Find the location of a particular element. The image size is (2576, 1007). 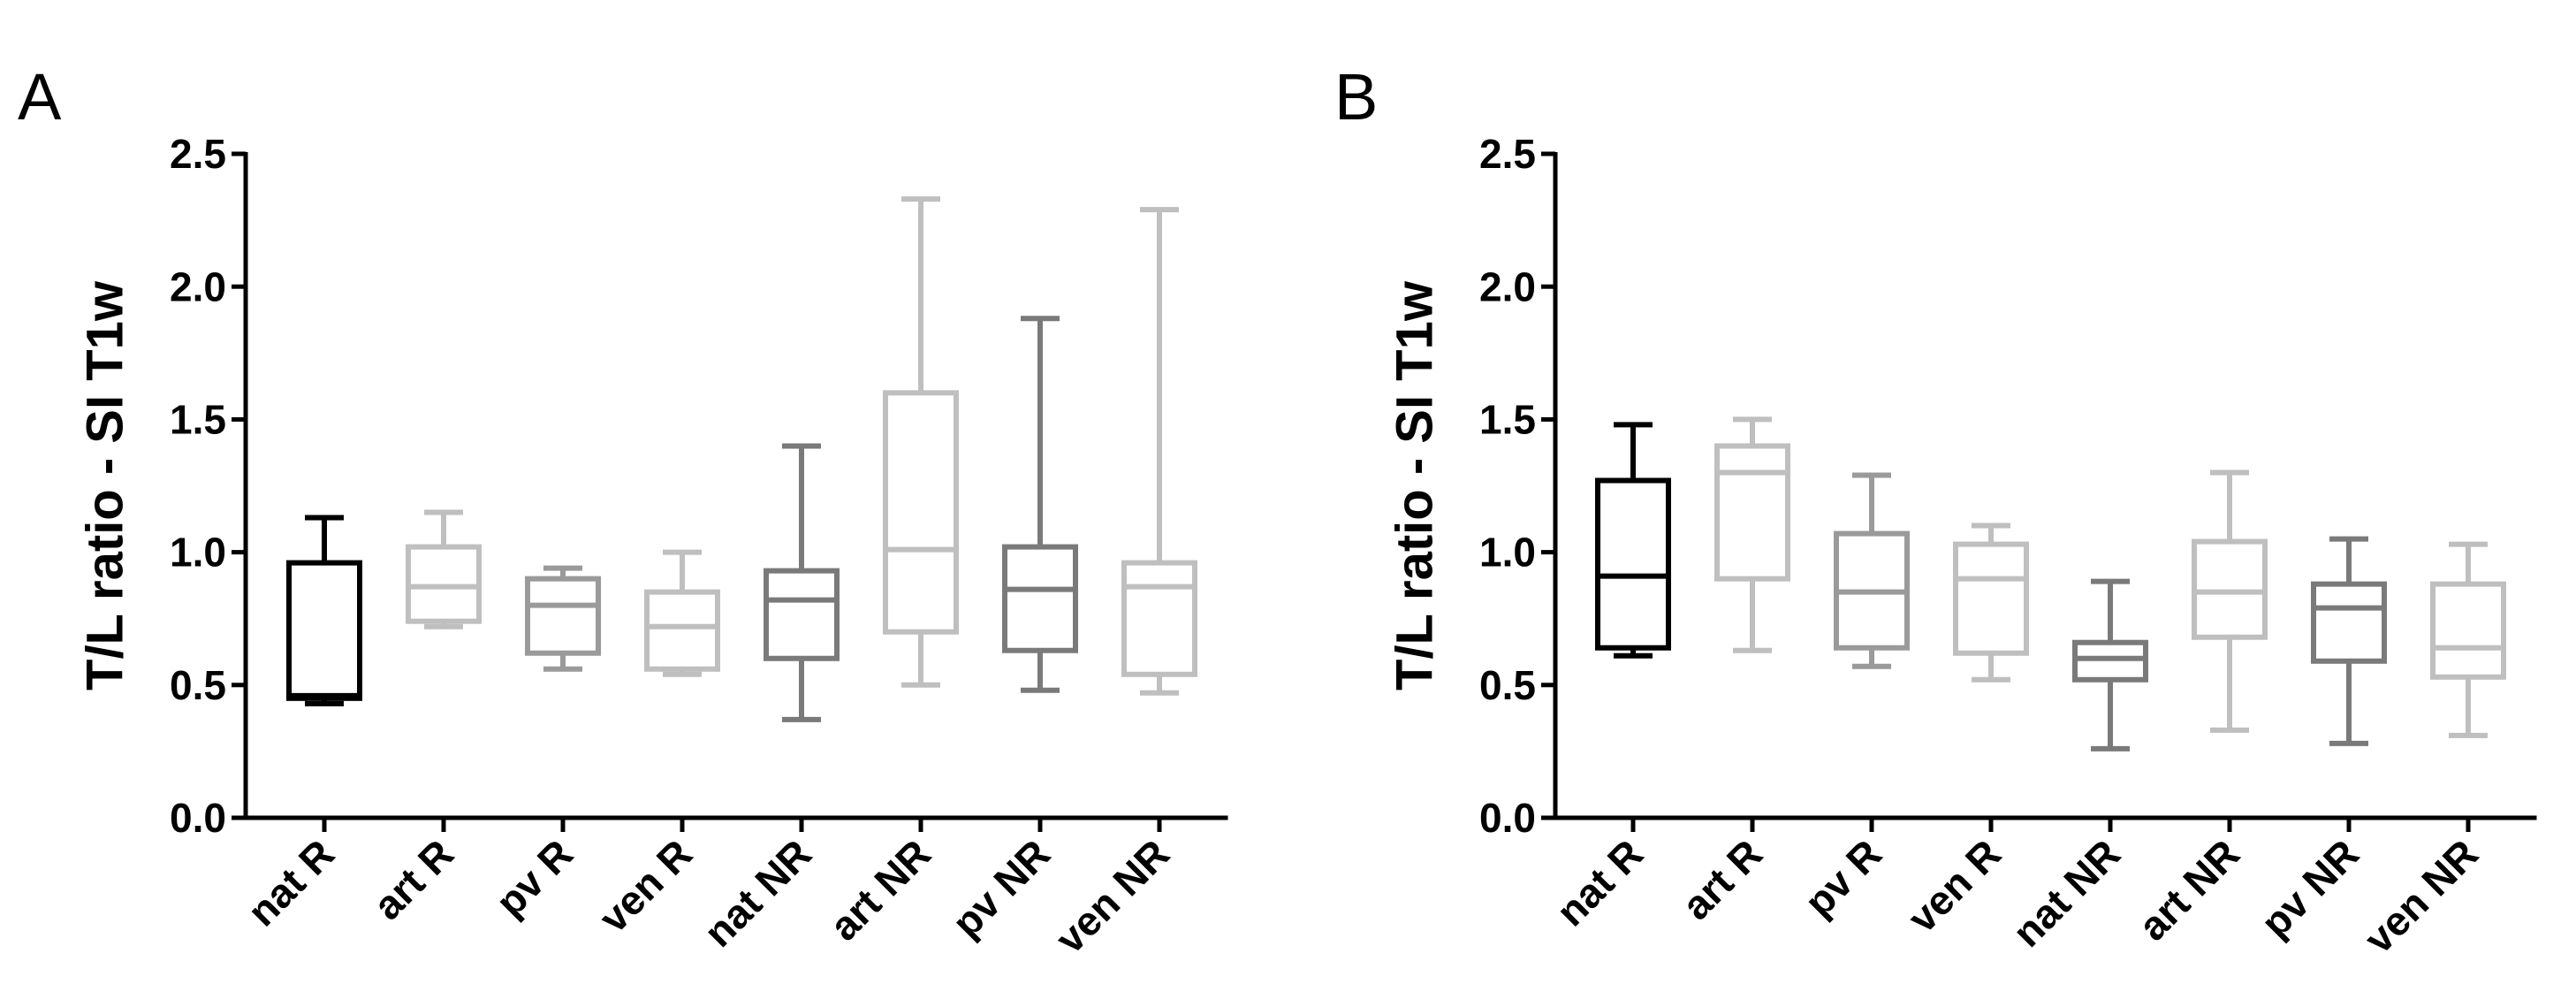

panel-letter: A is located at coordinates (40, 97).